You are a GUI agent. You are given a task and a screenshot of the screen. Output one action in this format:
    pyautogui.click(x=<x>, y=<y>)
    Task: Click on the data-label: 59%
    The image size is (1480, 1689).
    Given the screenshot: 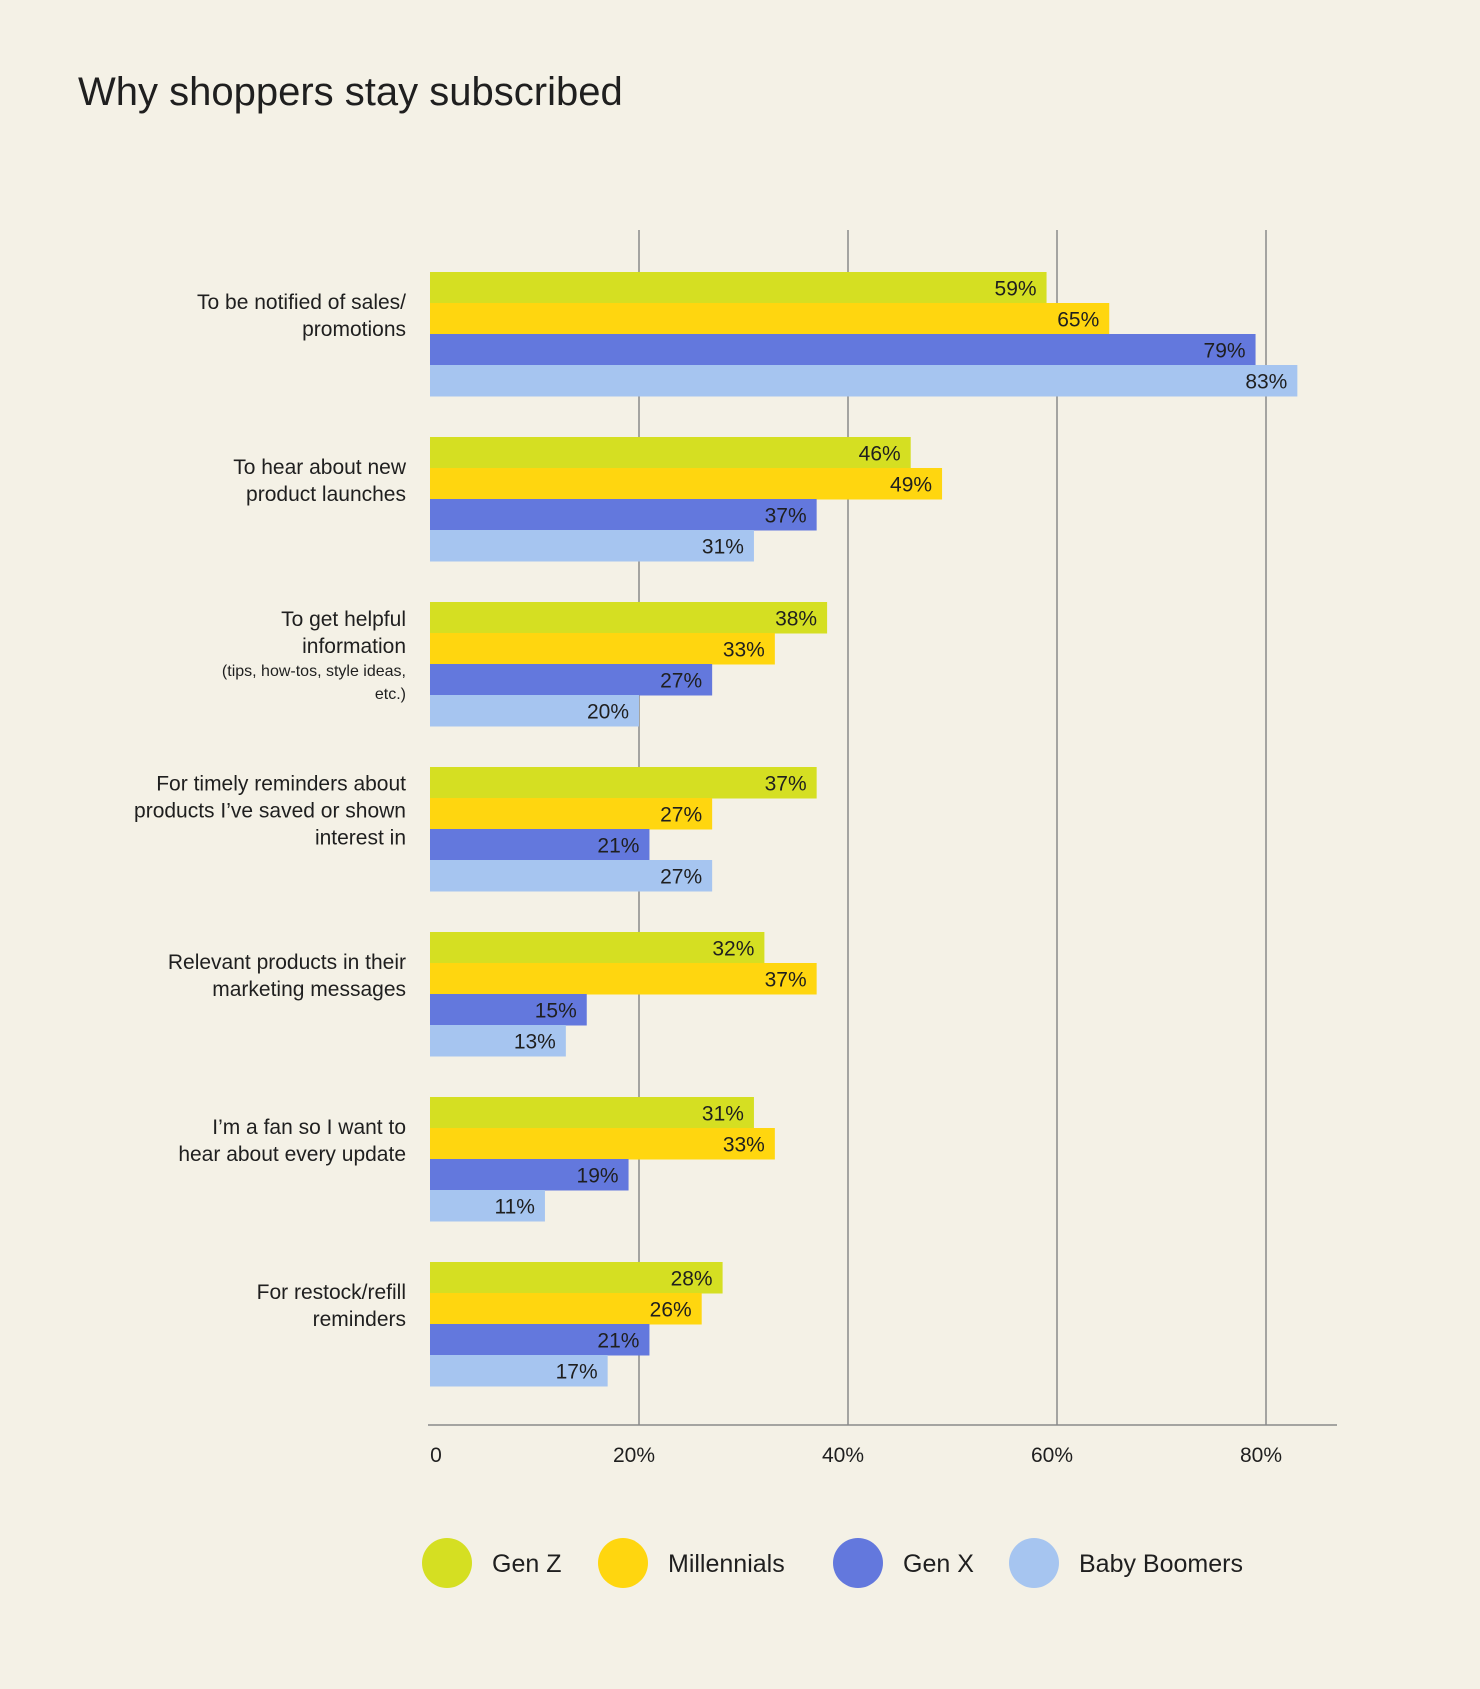 What is the action you would take?
    pyautogui.click(x=1016, y=289)
    